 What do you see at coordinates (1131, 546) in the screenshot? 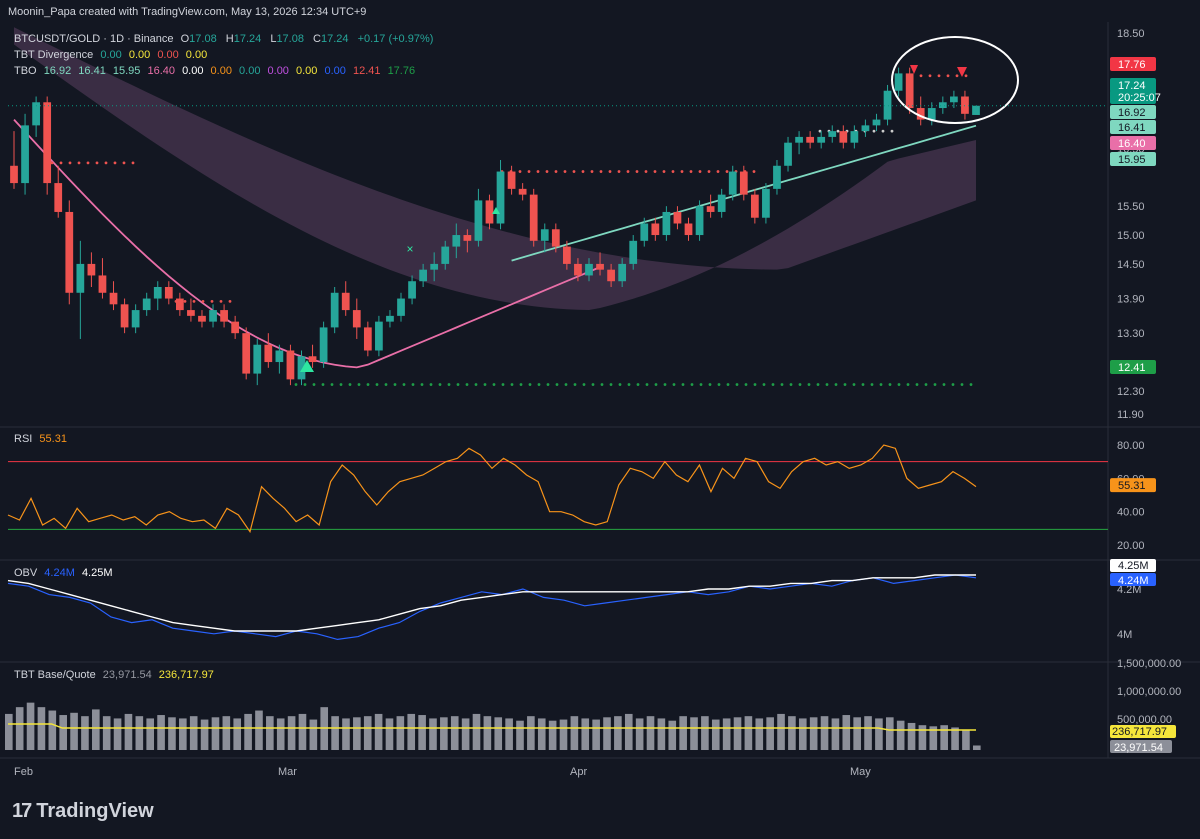
I see `rsi-tick-label: 20.00` at bounding box center [1131, 546].